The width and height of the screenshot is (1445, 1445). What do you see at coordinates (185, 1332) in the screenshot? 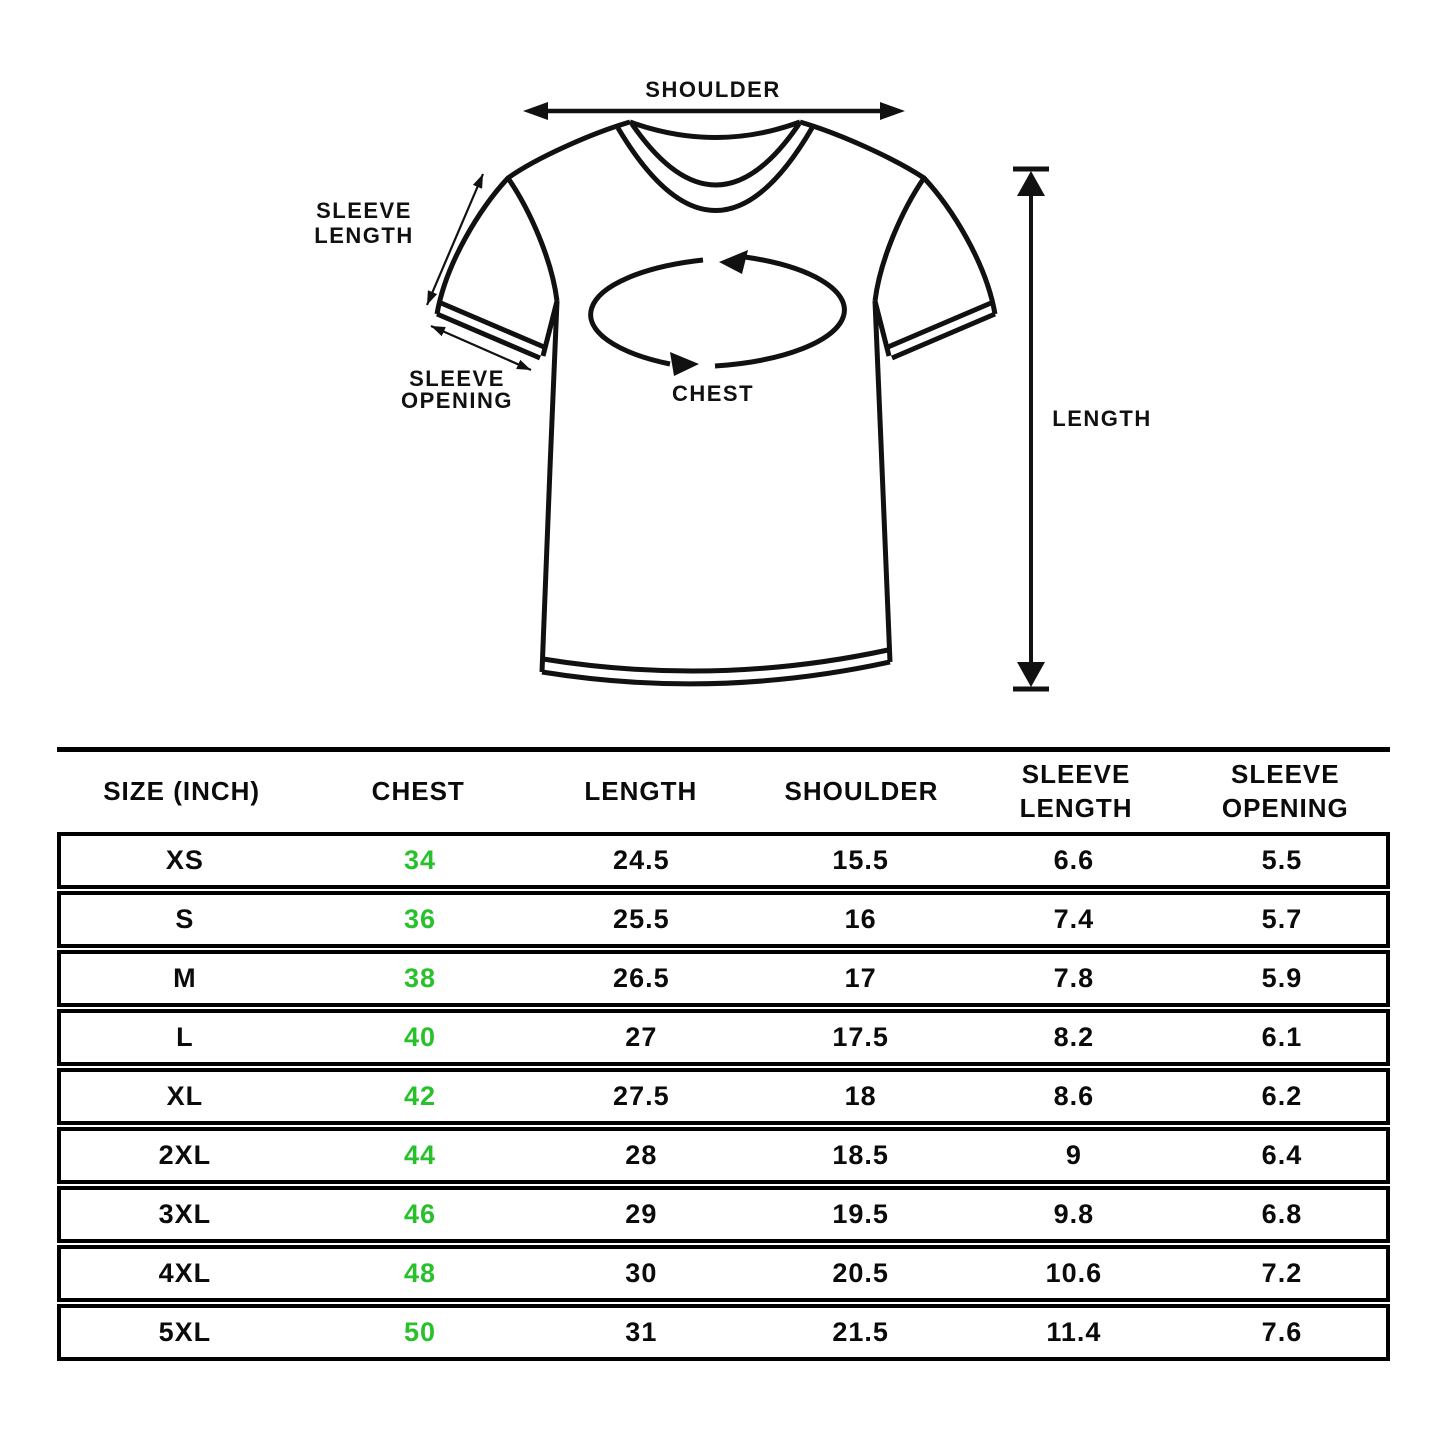
I see `cell-size: 5XL` at bounding box center [185, 1332].